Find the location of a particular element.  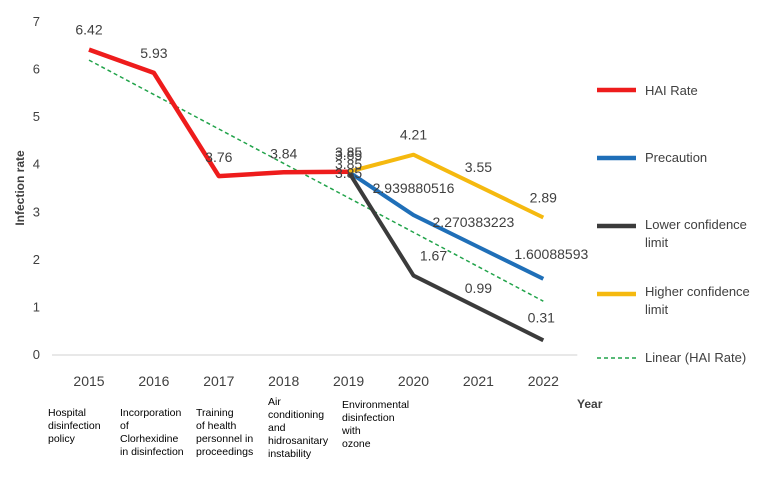

milestone-annotation-line: Training is located at coordinates (215, 413).